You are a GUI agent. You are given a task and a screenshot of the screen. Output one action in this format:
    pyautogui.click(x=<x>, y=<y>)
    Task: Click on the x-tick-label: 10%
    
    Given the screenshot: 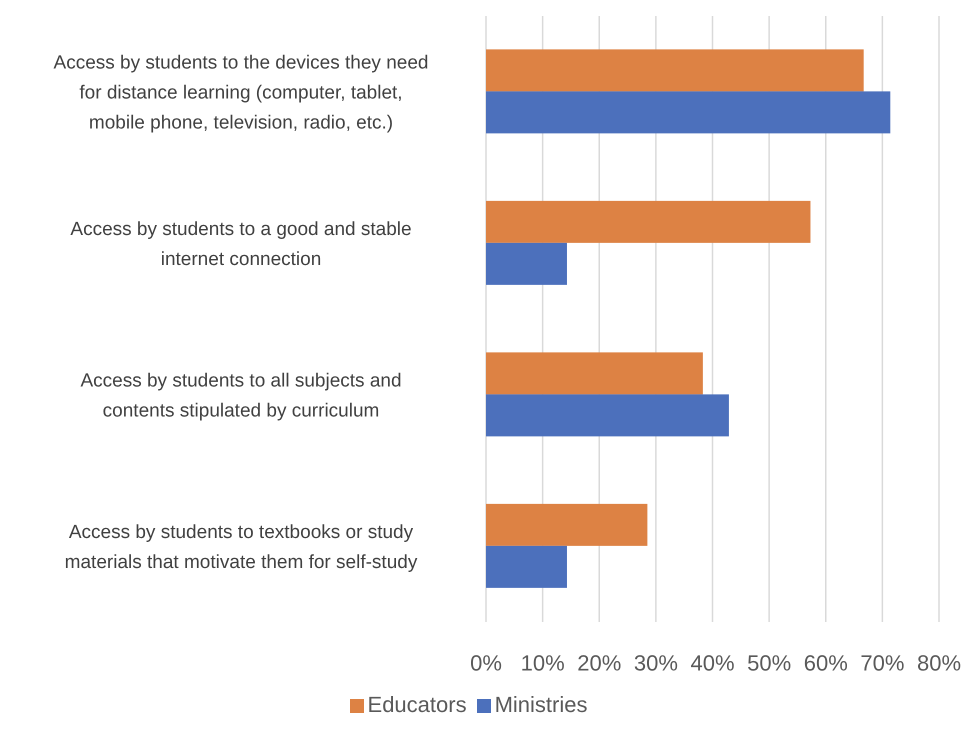 What is the action you would take?
    pyautogui.click(x=542, y=663)
    